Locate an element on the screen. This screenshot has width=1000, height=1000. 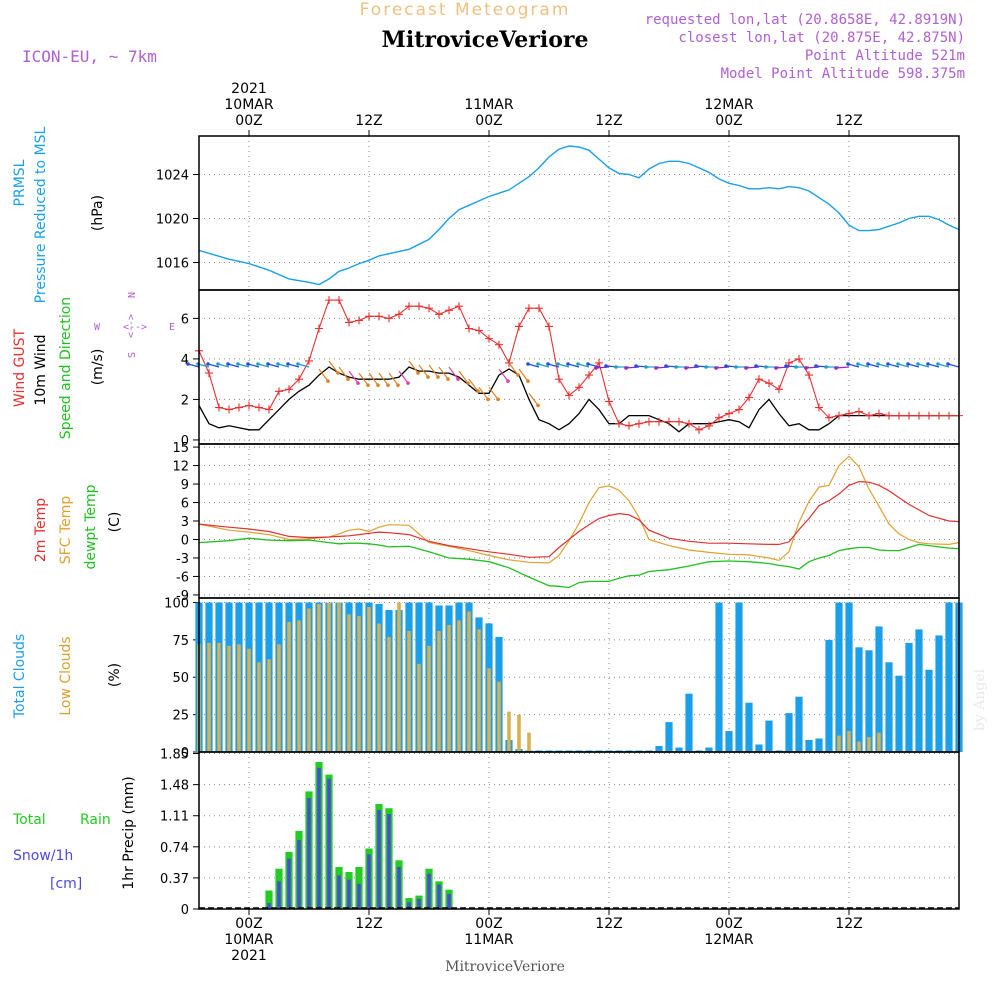
y-tick-label: -6 is located at coordinates (182, 577).